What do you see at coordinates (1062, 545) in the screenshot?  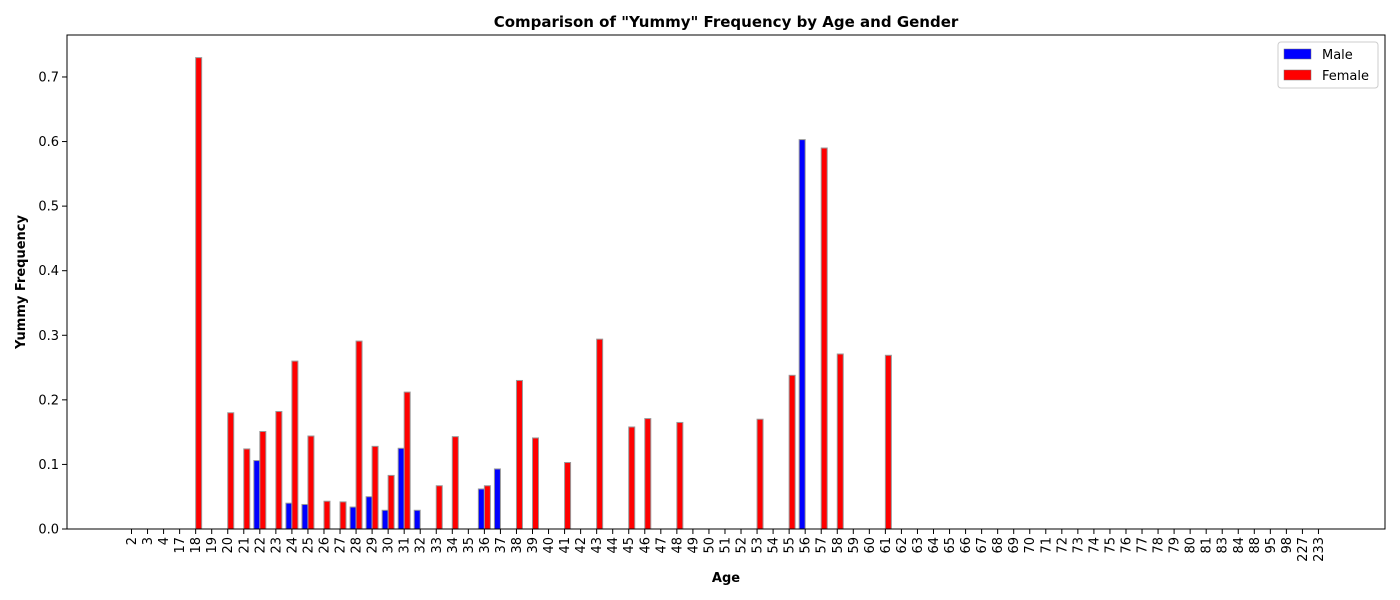 I see `x-tick-label: 72` at bounding box center [1062, 545].